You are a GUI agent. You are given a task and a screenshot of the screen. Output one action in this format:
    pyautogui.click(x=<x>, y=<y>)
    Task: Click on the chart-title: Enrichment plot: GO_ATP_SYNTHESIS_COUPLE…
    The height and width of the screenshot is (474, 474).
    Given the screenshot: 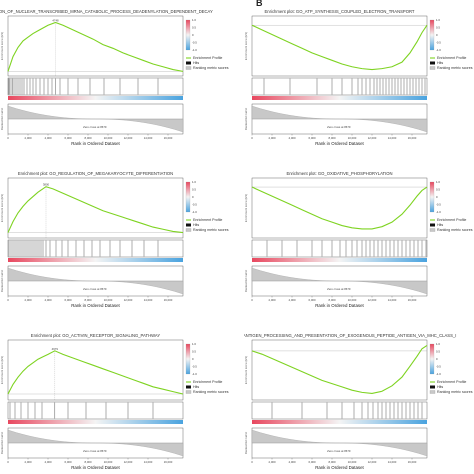 What is the action you would take?
    pyautogui.click(x=340, y=11)
    